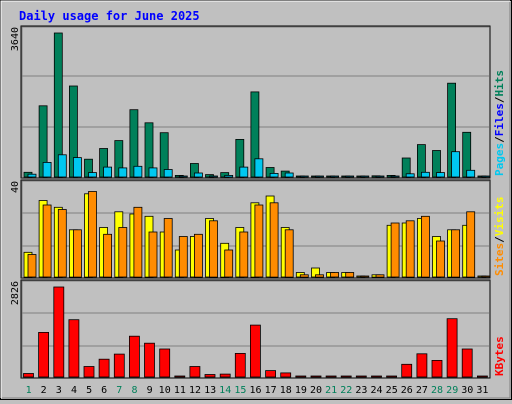 The height and width of the screenshot is (404, 512). Describe the element at coordinates (437, 390) in the screenshot. I see `x-tick-label-day-28: 28` at that location.